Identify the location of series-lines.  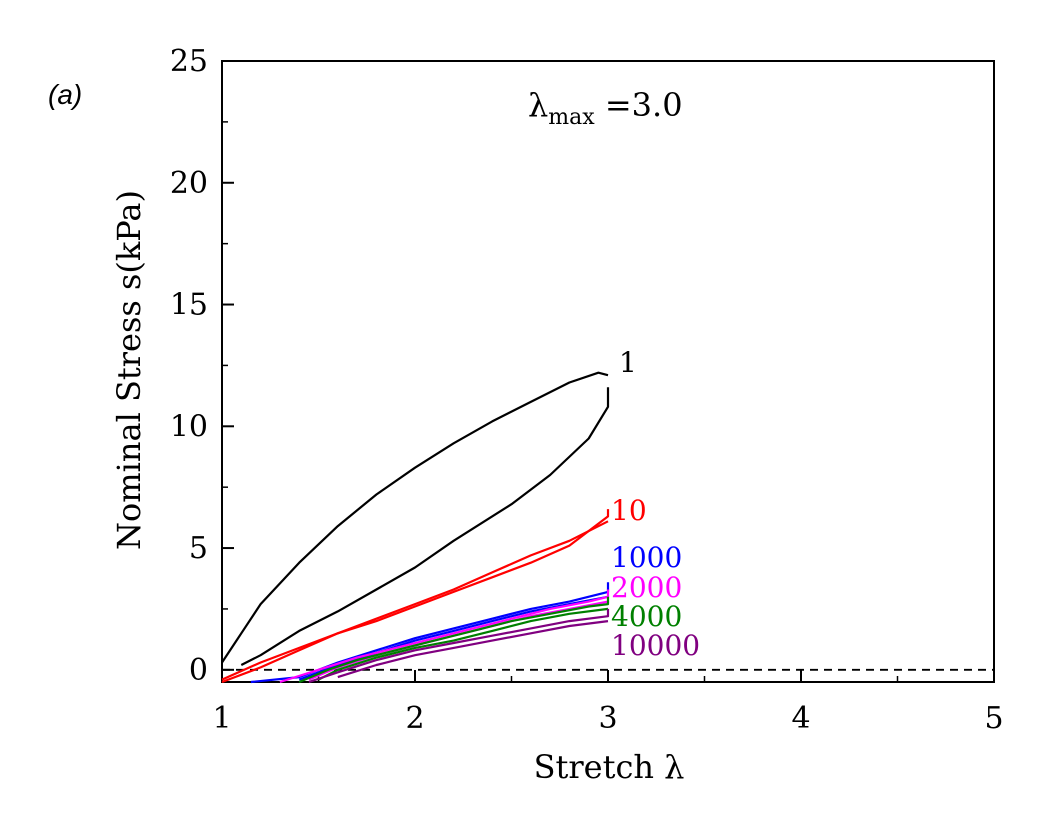
(415, 527).